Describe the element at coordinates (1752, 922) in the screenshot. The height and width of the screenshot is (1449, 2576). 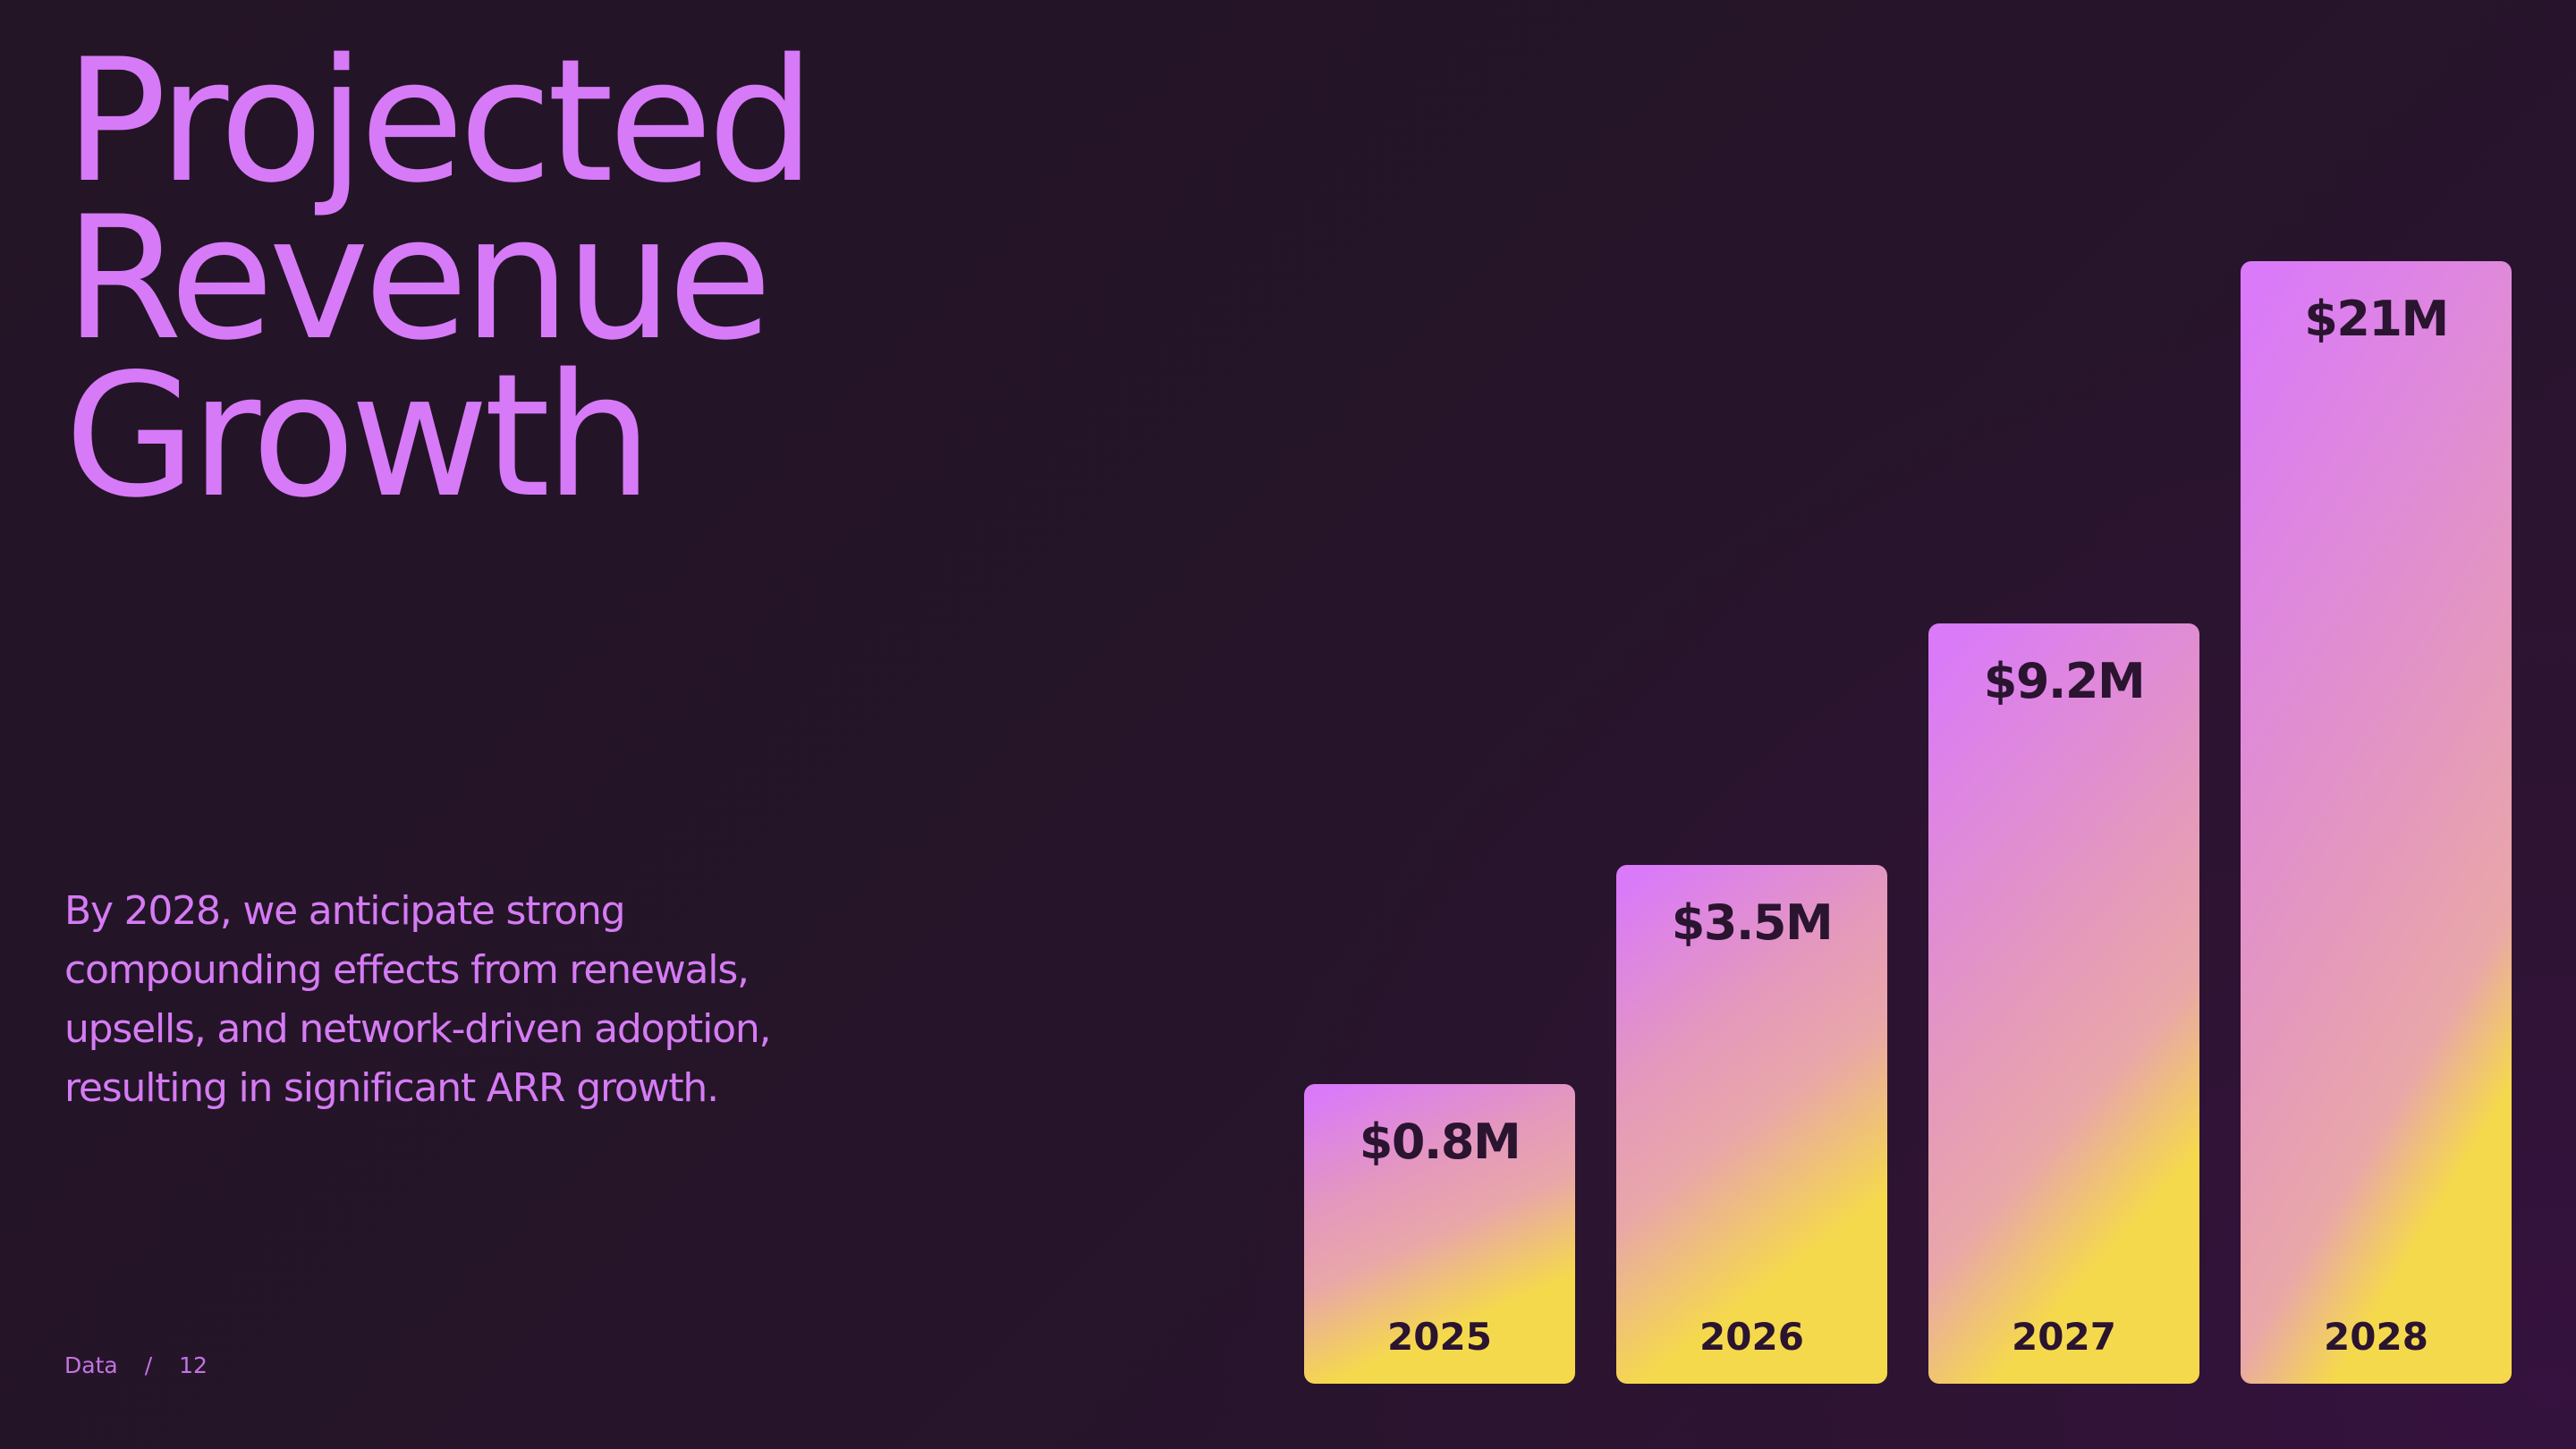
I see `bar-value-label: $3.5M` at that location.